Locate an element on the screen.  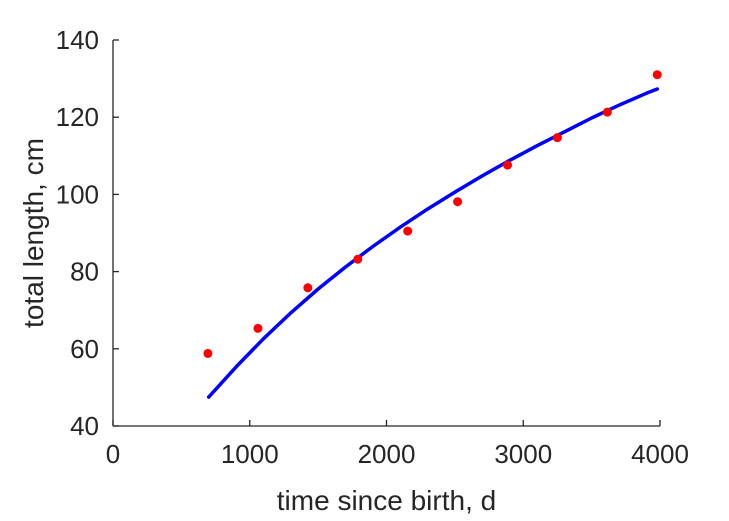
x-tick-label: 1000 is located at coordinates (250, 454).